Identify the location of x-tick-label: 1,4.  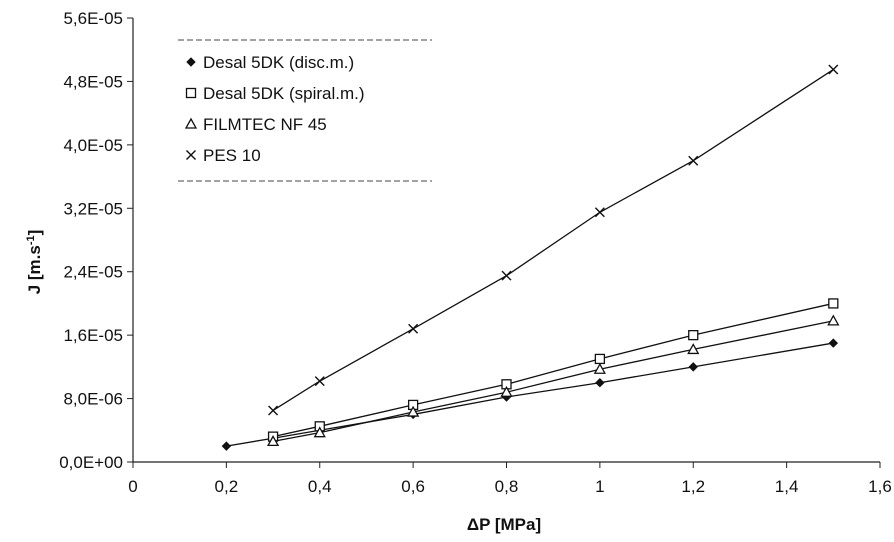
(787, 486).